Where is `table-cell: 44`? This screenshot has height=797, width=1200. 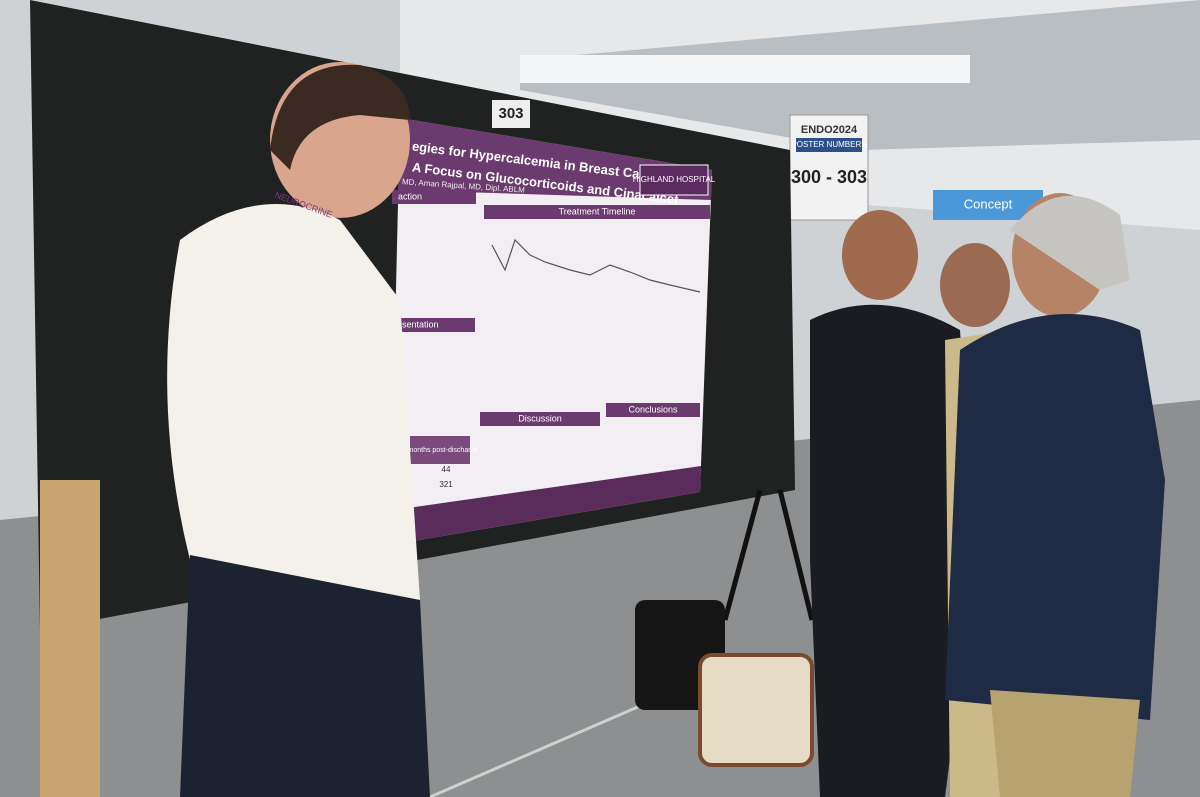
table-cell: 44 is located at coordinates (446, 469).